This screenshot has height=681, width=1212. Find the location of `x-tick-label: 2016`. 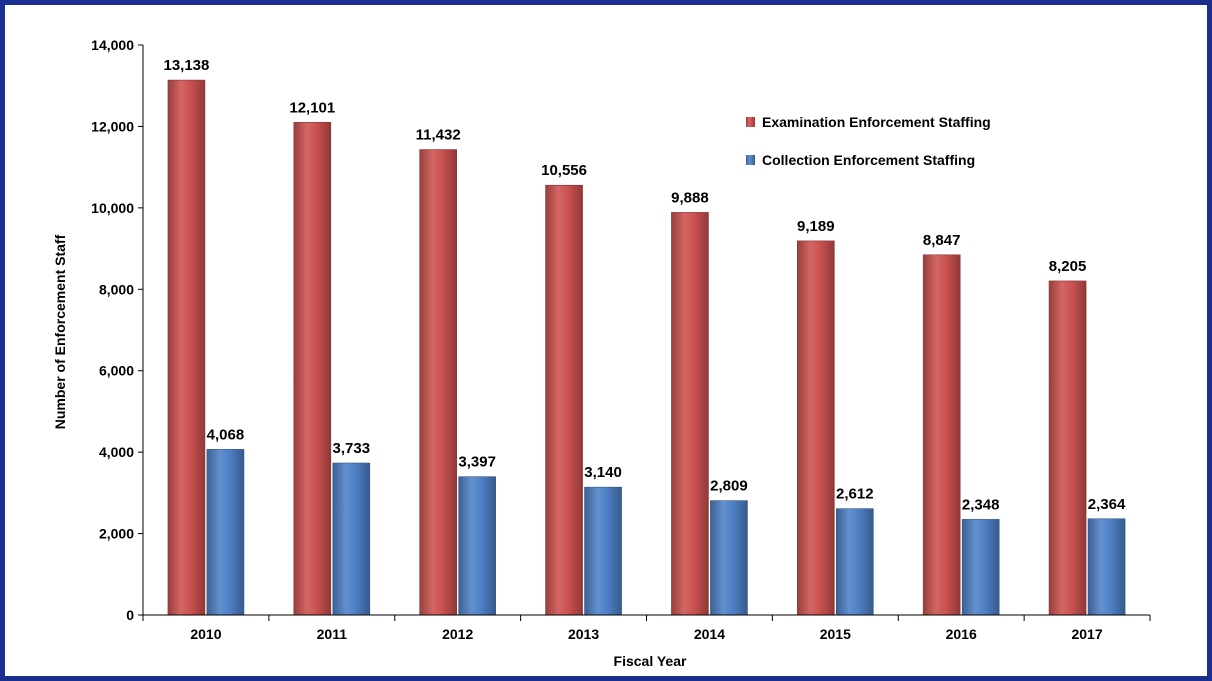

x-tick-label: 2016 is located at coordinates (961, 634).